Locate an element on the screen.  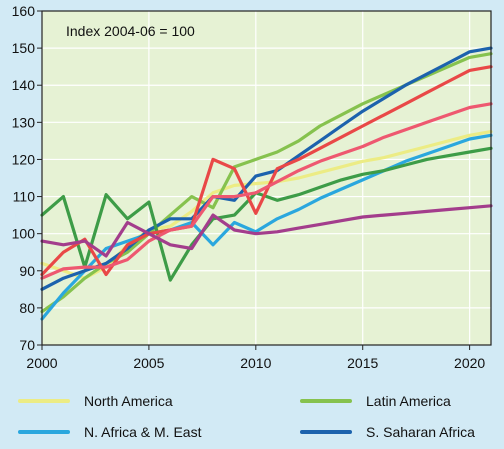
y-tick-label: 160 is located at coordinates (24, 11).